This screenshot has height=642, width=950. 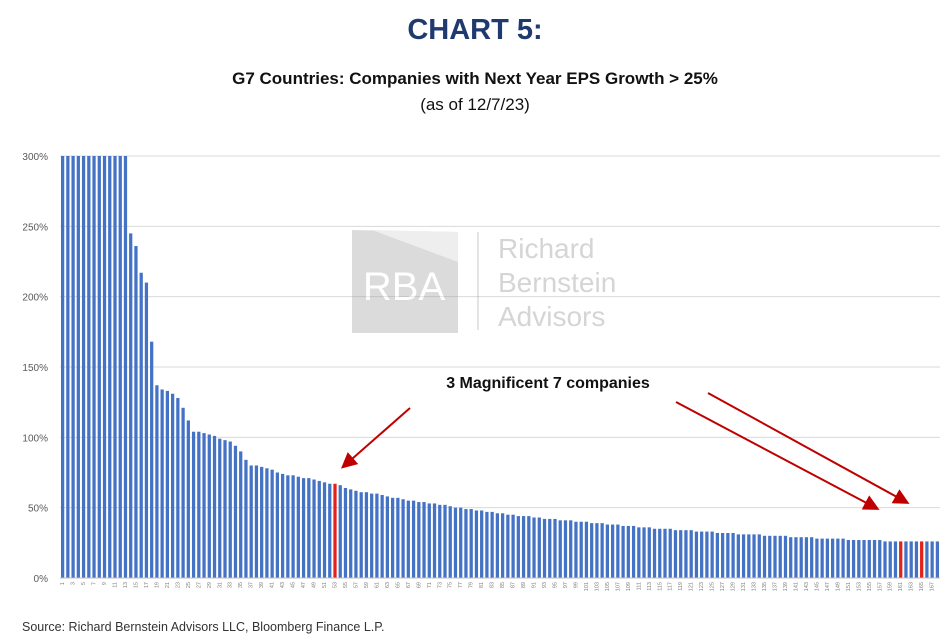 I want to click on x-tick-label: 91, so click(x=535, y=585).